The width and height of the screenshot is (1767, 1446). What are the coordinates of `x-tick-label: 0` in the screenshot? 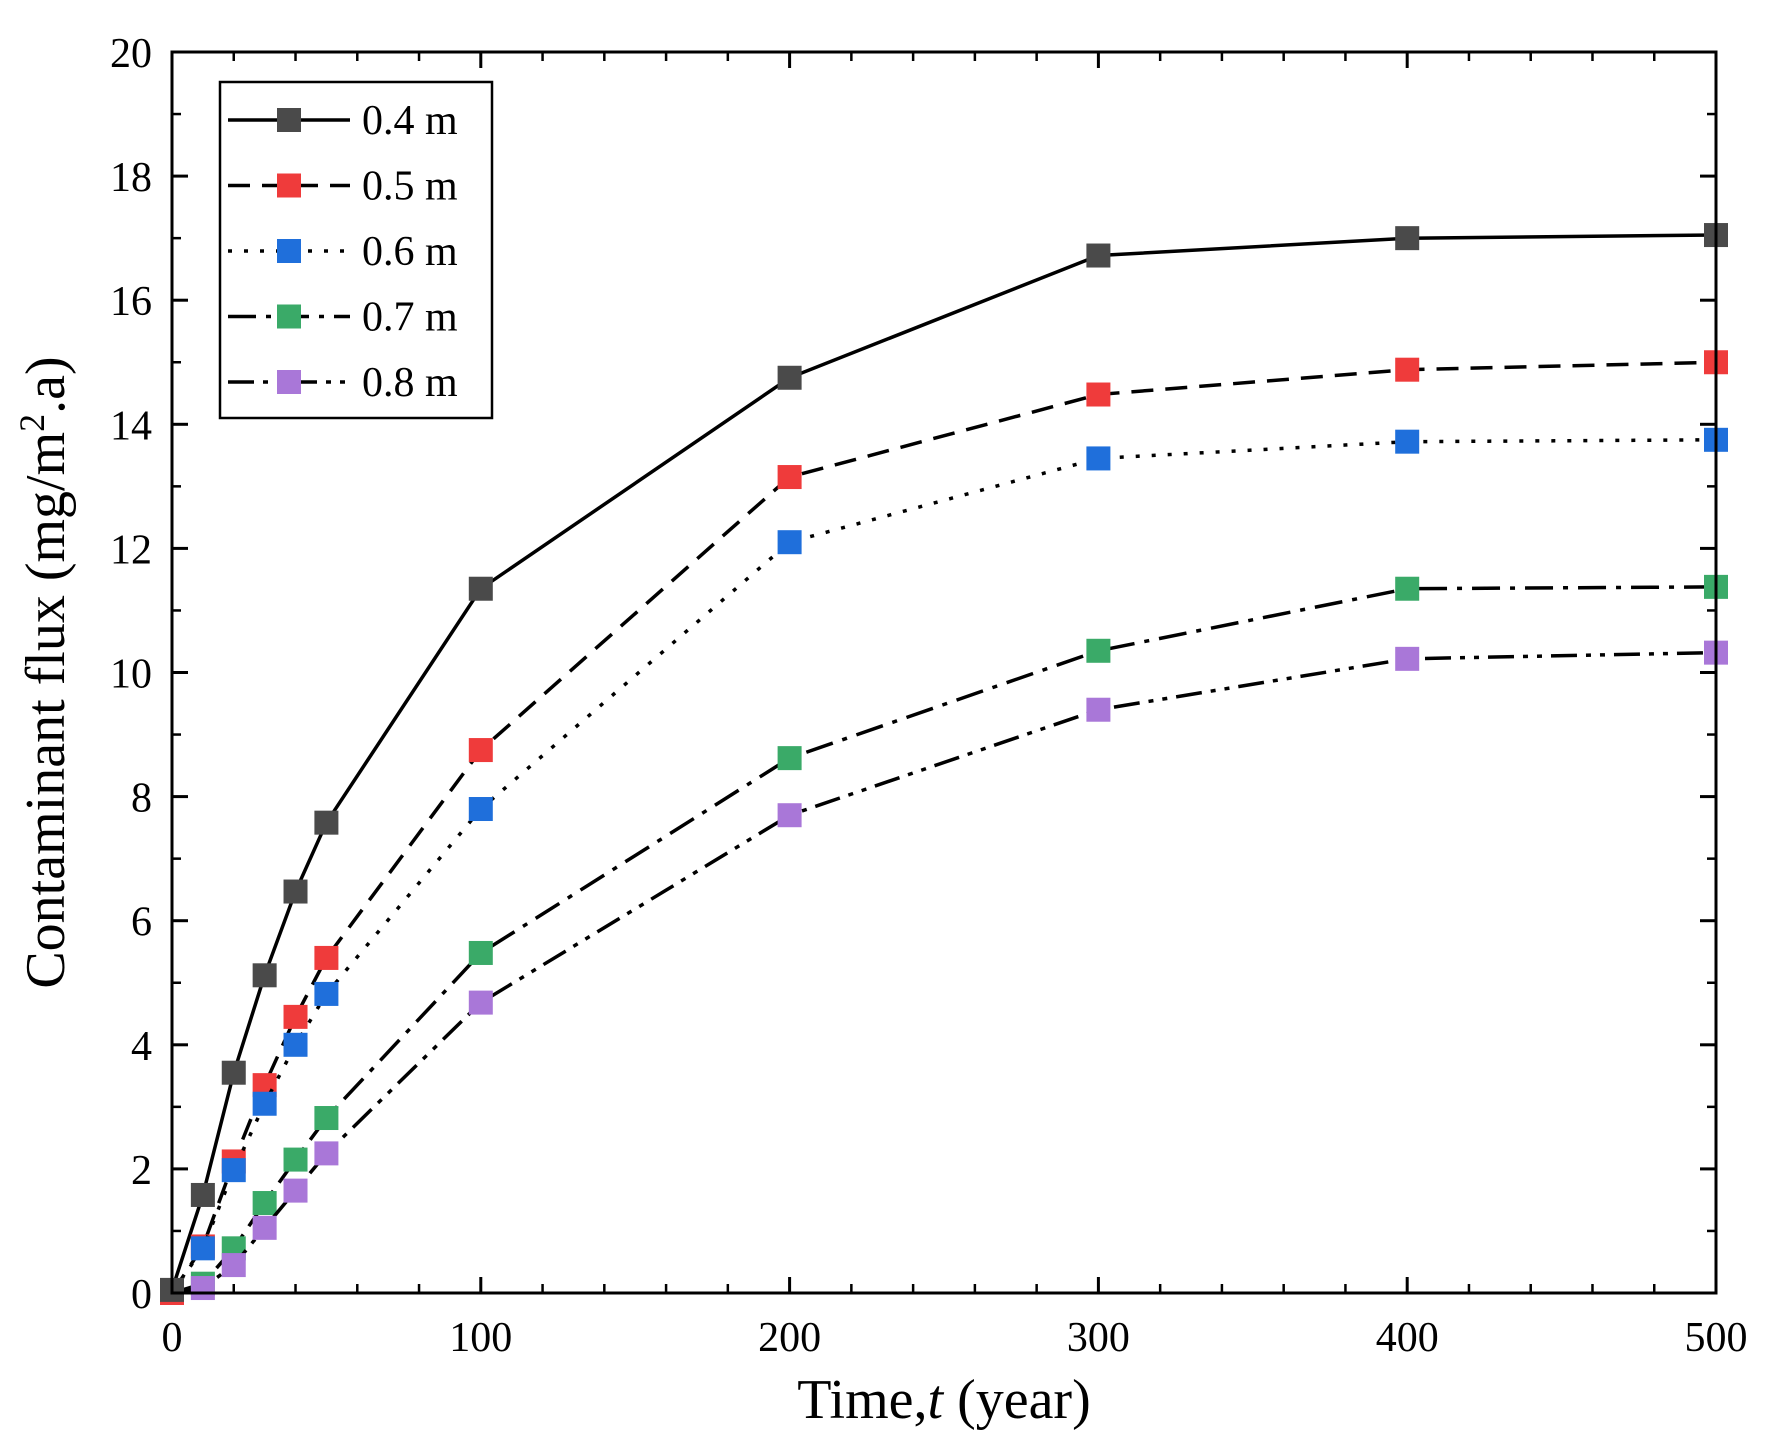 It's located at (172, 1338).